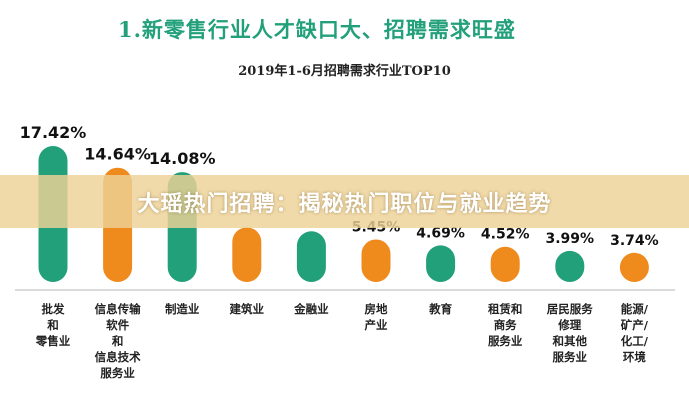 Image resolution: width=689 pixels, height=400 pixels. Describe the element at coordinates (53, 309) in the screenshot. I see `category-label-line: 批发` at that location.